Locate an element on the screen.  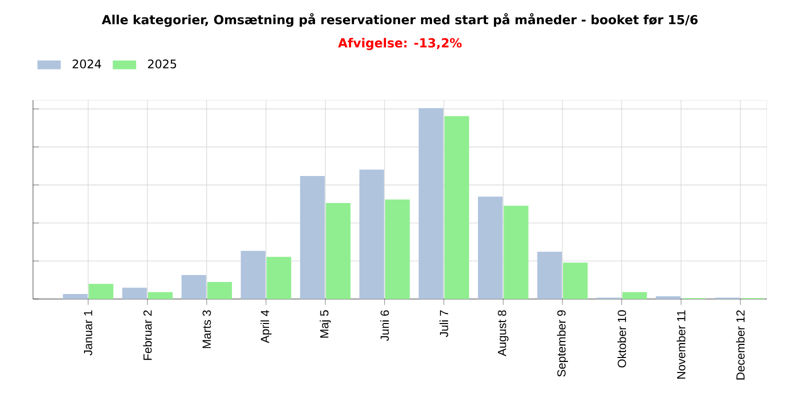
x-tick-label: Juni 6 is located at coordinates (384, 326).